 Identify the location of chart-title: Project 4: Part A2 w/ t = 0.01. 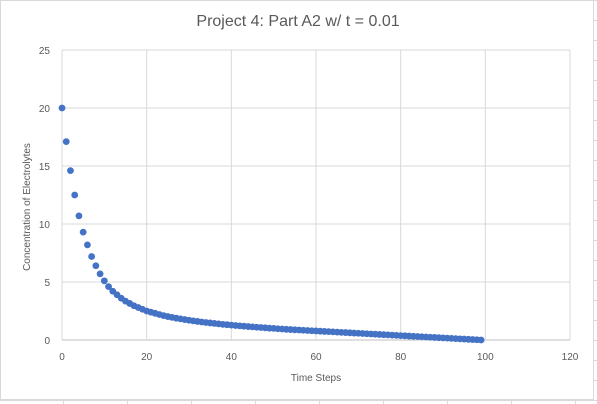
(298, 21).